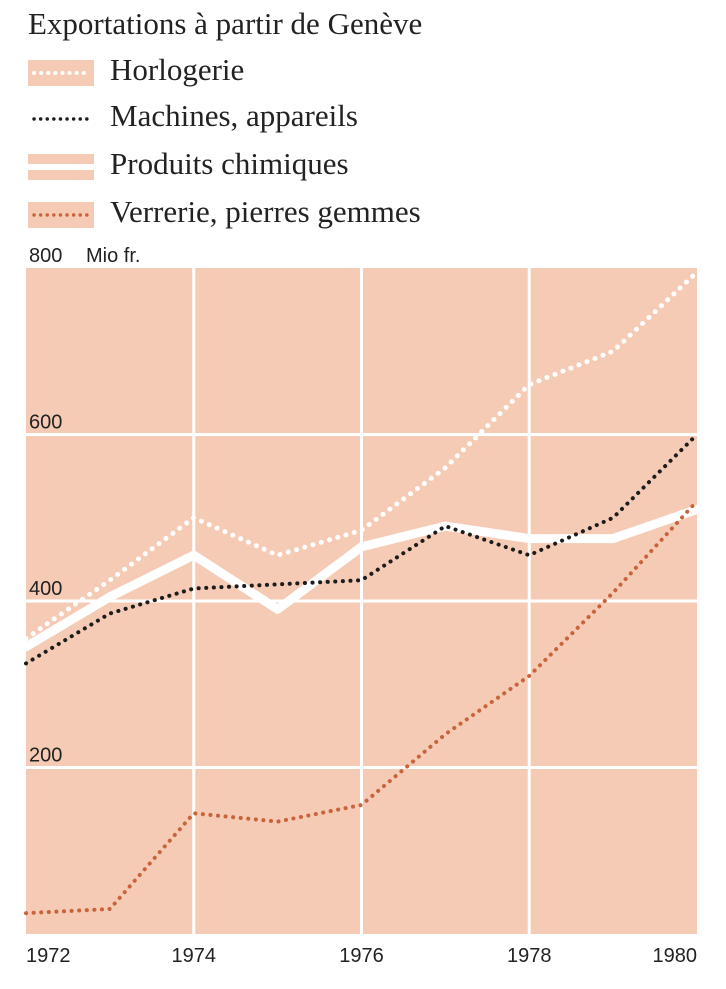 The height and width of the screenshot is (989, 726). What do you see at coordinates (113, 256) in the screenshot?
I see `y-axis-unit-label: Mio fr.` at bounding box center [113, 256].